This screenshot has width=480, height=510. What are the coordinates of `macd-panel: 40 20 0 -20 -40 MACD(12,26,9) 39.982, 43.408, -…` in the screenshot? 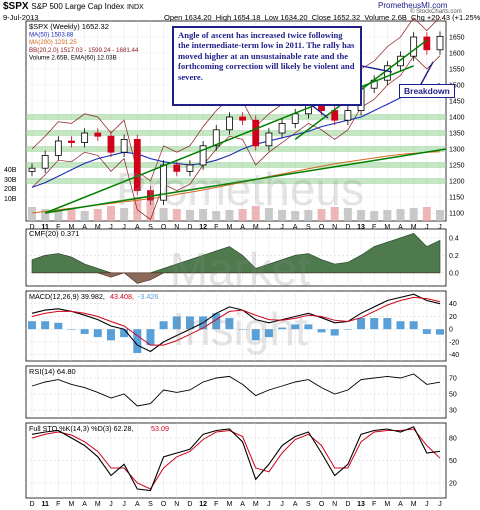 It's located at (242, 326).